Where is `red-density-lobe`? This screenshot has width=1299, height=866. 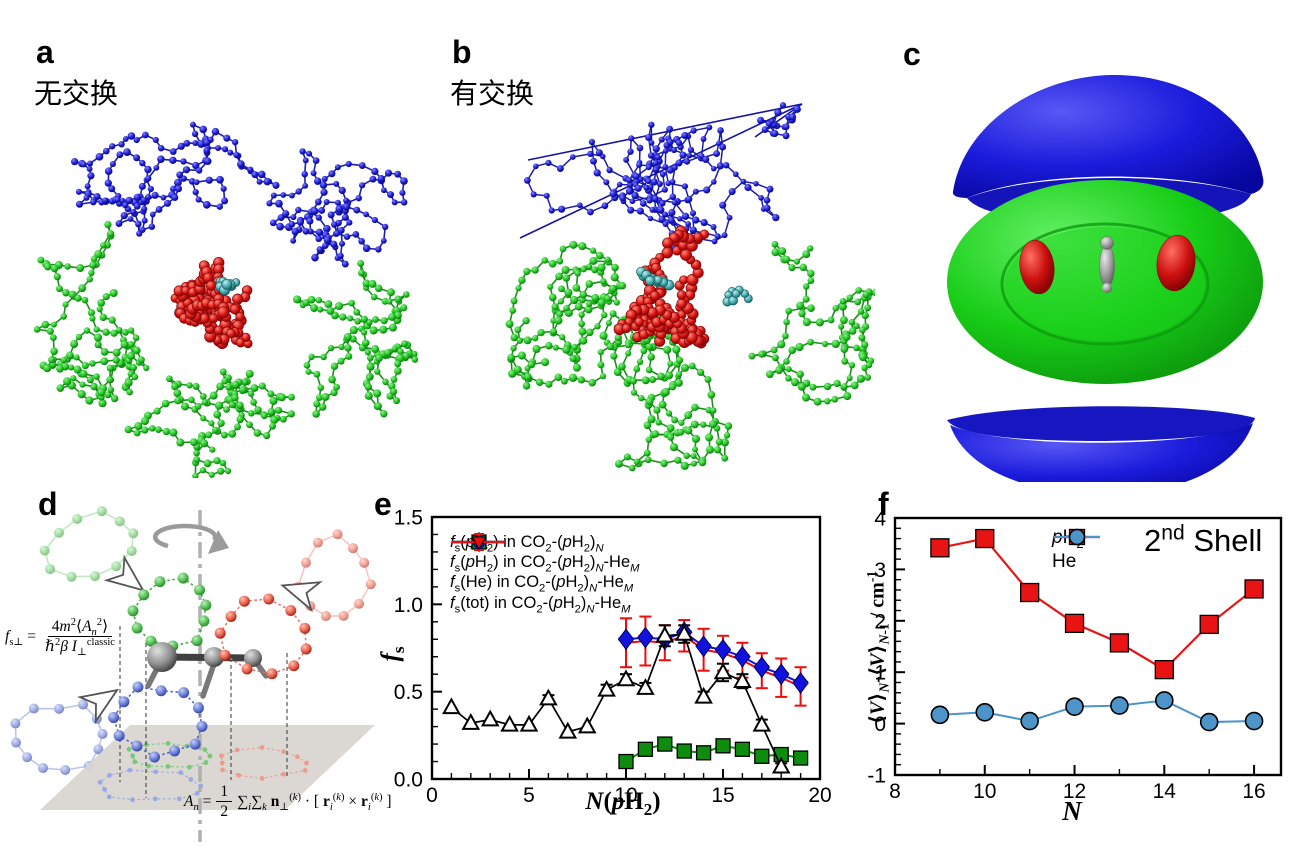
red-density-lobe is located at coordinates (1037, 267).